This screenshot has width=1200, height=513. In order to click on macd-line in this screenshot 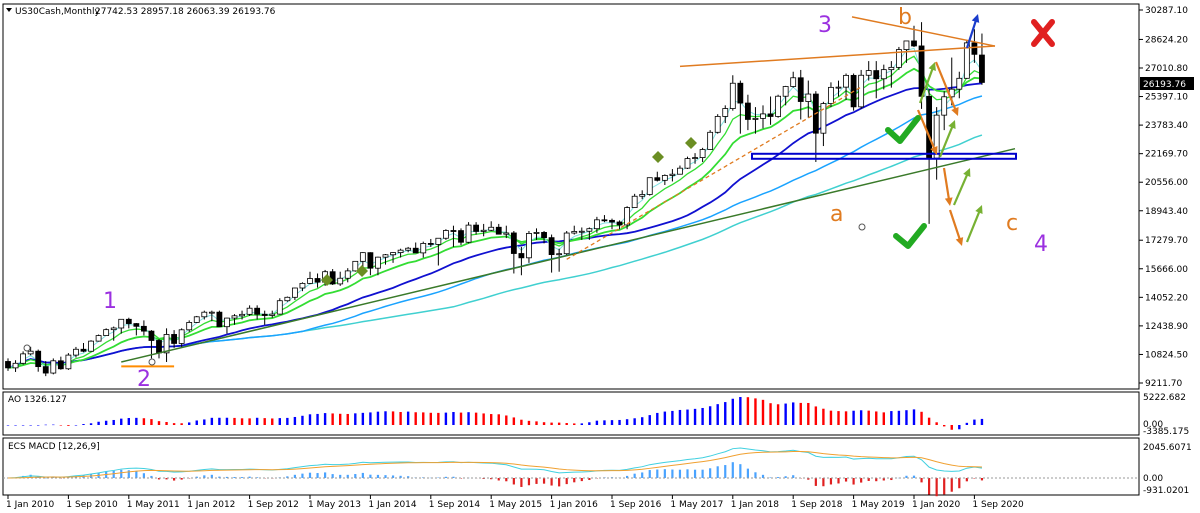, I will do `click(495, 463)`.